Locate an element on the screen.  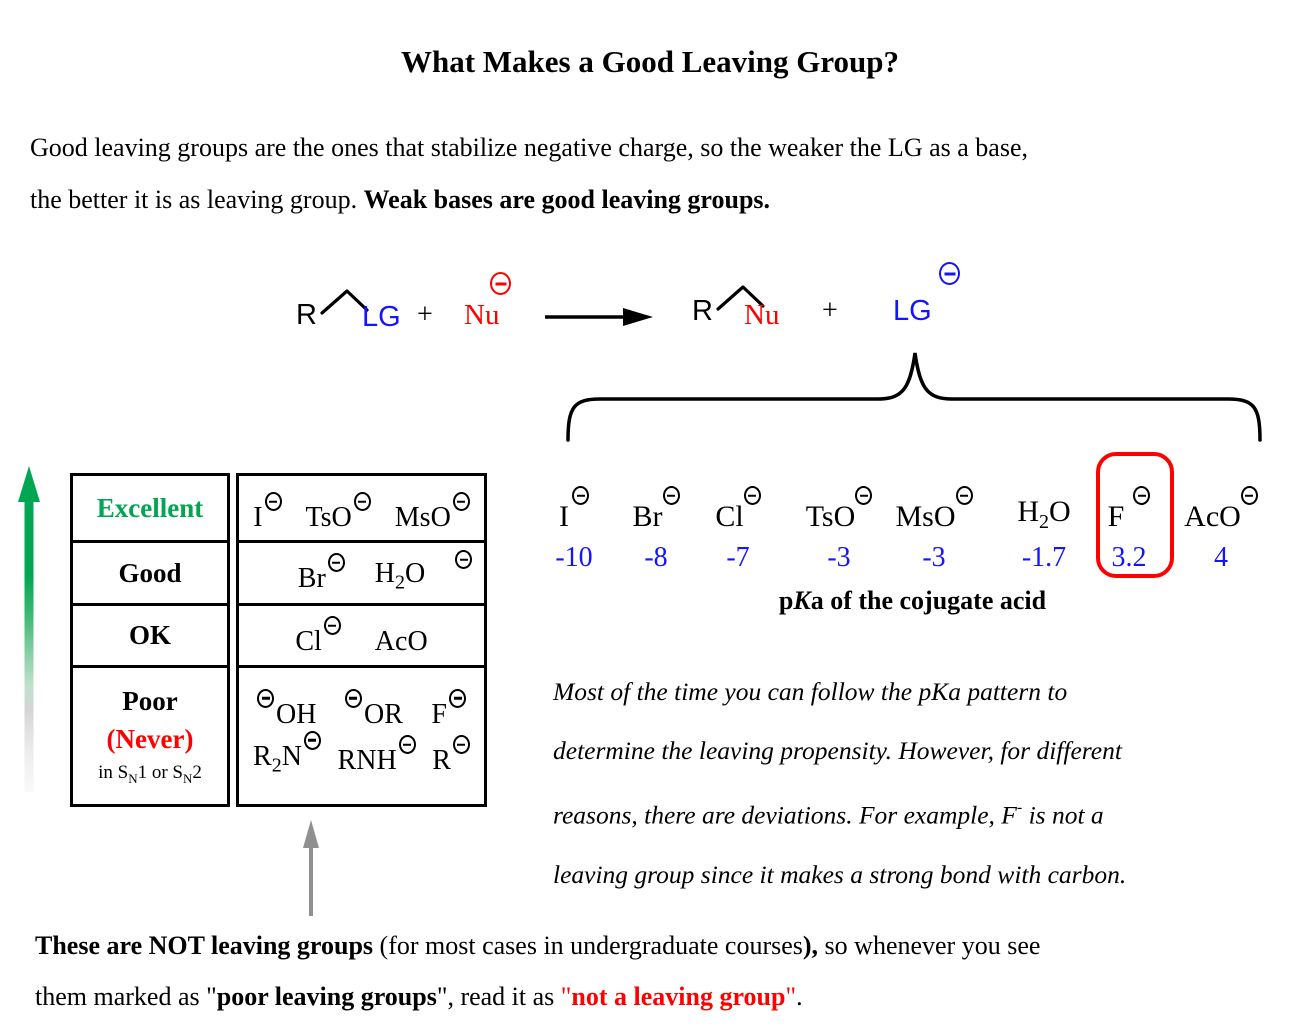
species-amide-r2n: R2N is located at coordinates (287, 752).